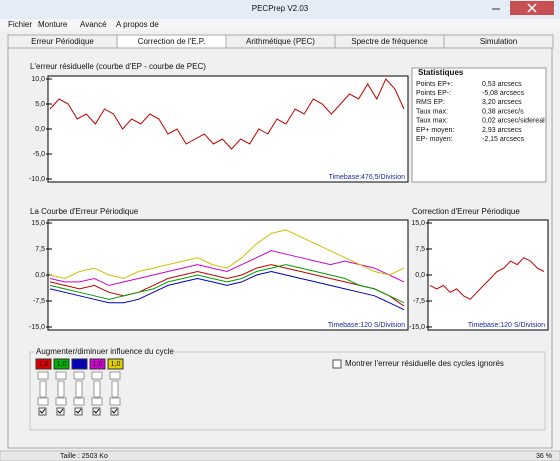  I want to click on group-title-bg, so click(104, 352).